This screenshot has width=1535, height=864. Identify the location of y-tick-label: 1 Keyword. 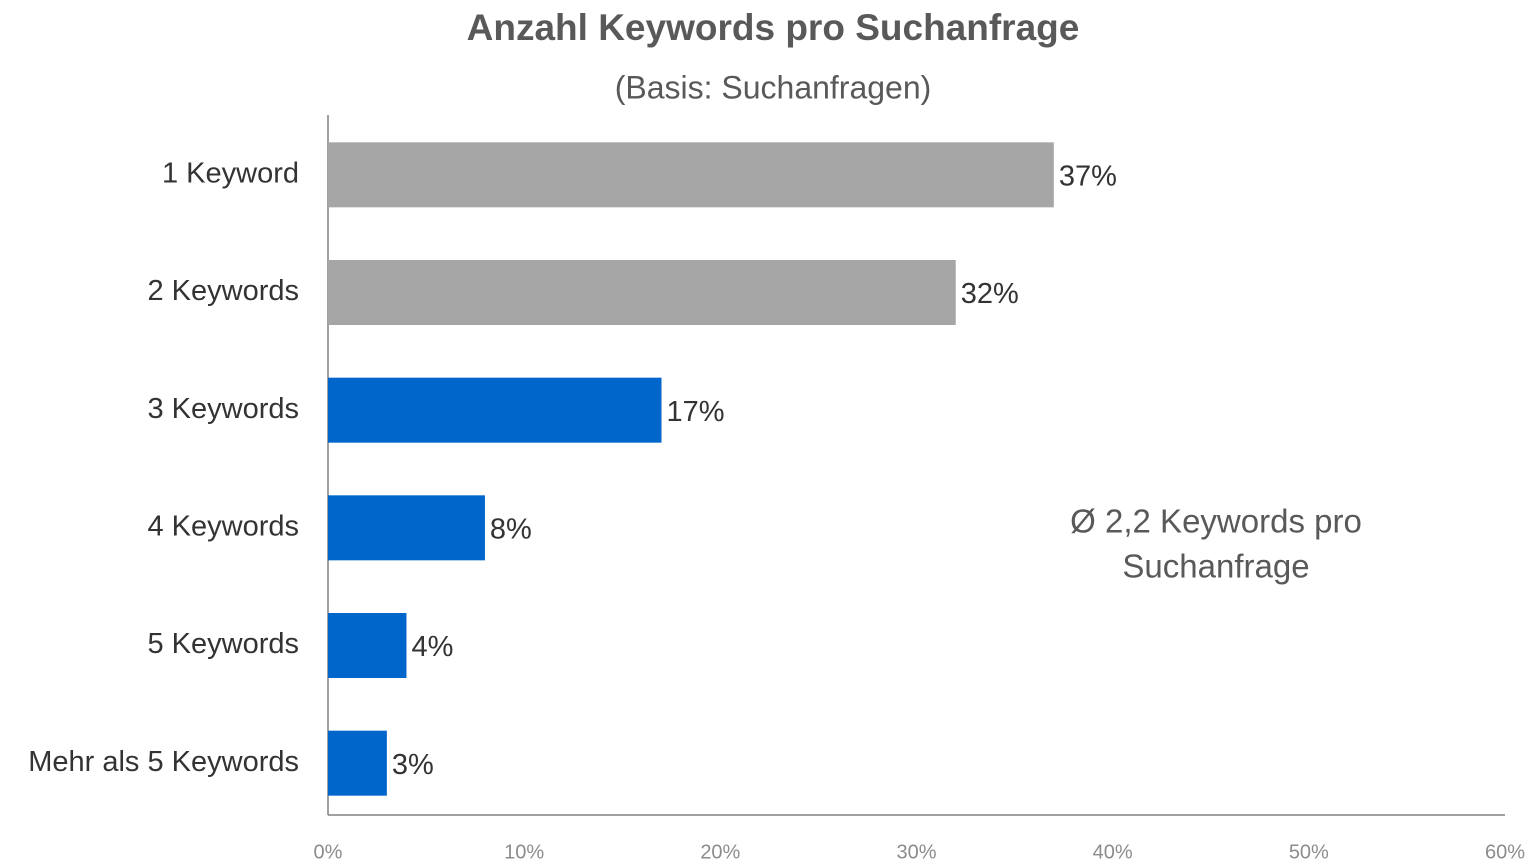
(230, 173).